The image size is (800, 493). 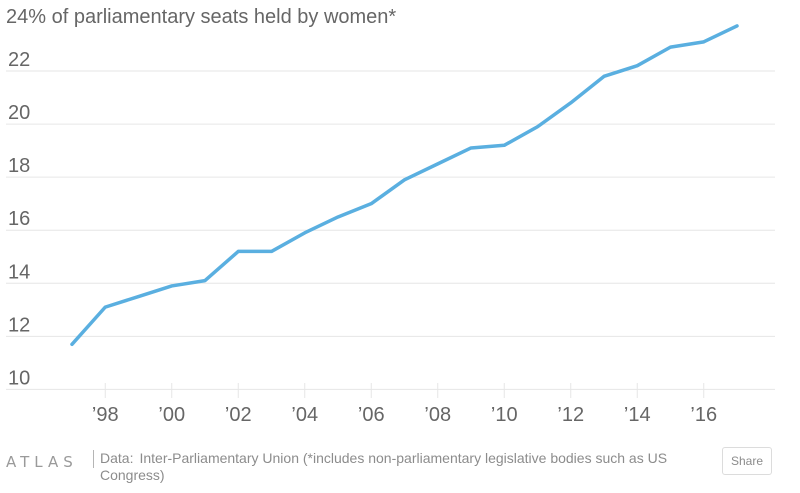 I want to click on source-label: Data:, so click(x=117, y=458).